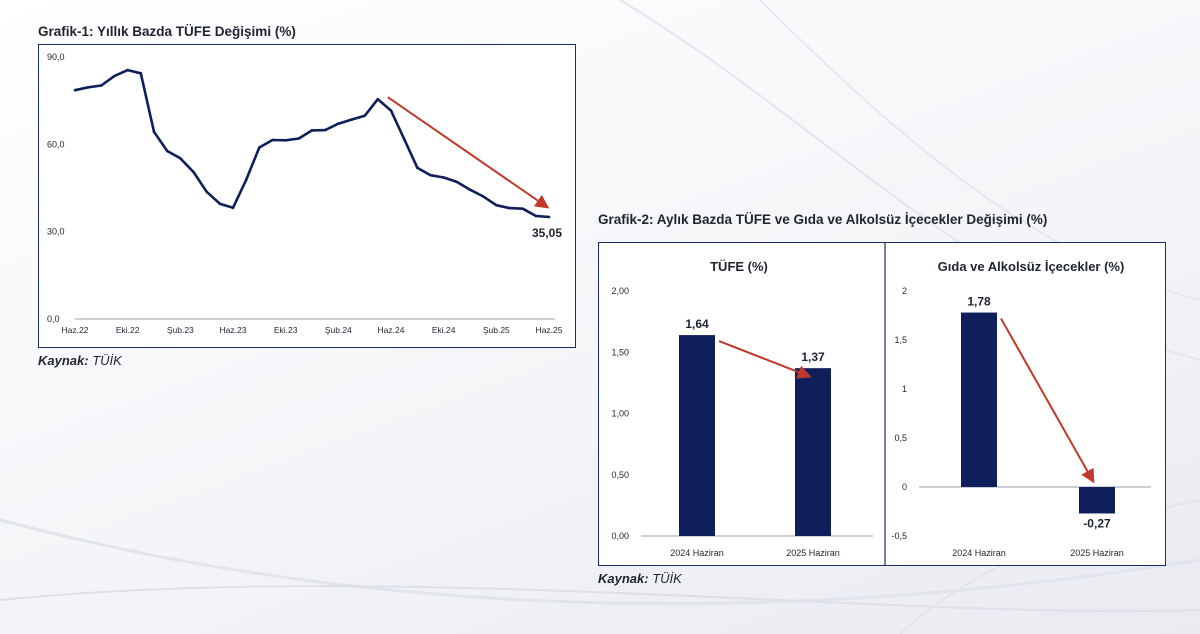  Describe the element at coordinates (233, 330) in the screenshot. I see `x-tick-label: Haz.23` at that location.